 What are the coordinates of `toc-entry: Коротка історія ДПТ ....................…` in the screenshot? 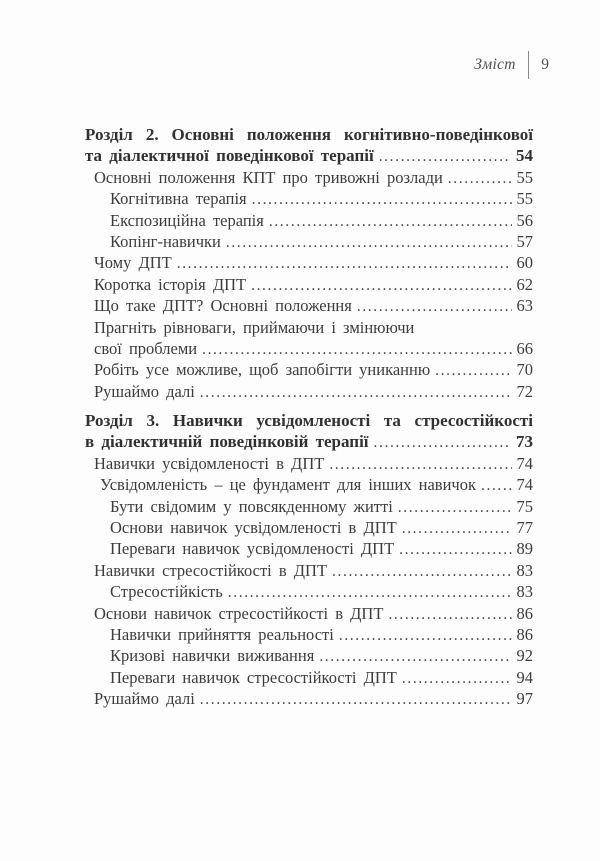 It's located at (309, 284).